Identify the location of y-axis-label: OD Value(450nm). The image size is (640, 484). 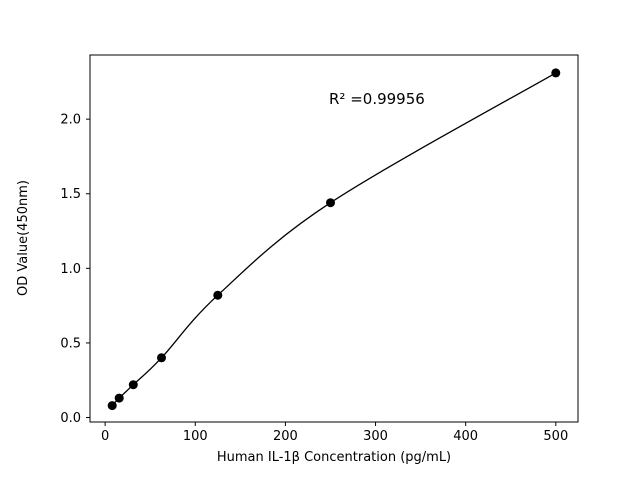
(23, 238).